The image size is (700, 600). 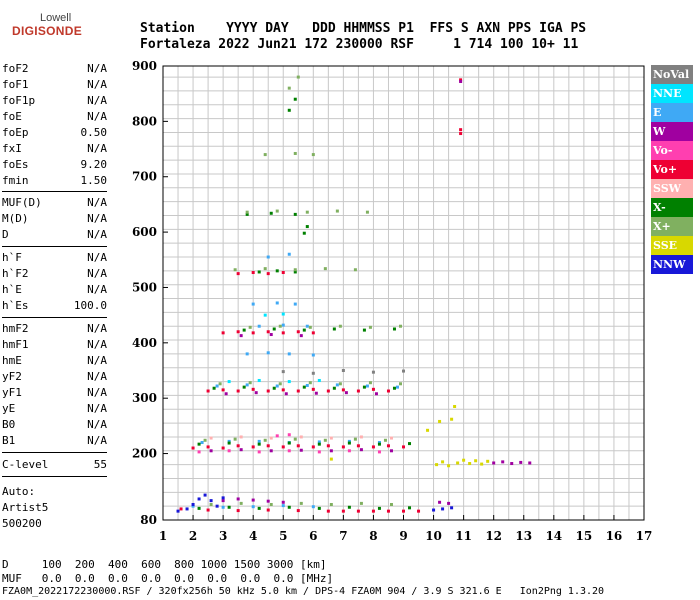 What do you see at coordinates (12, 116) in the screenshot?
I see `param-name: foE` at bounding box center [12, 116].